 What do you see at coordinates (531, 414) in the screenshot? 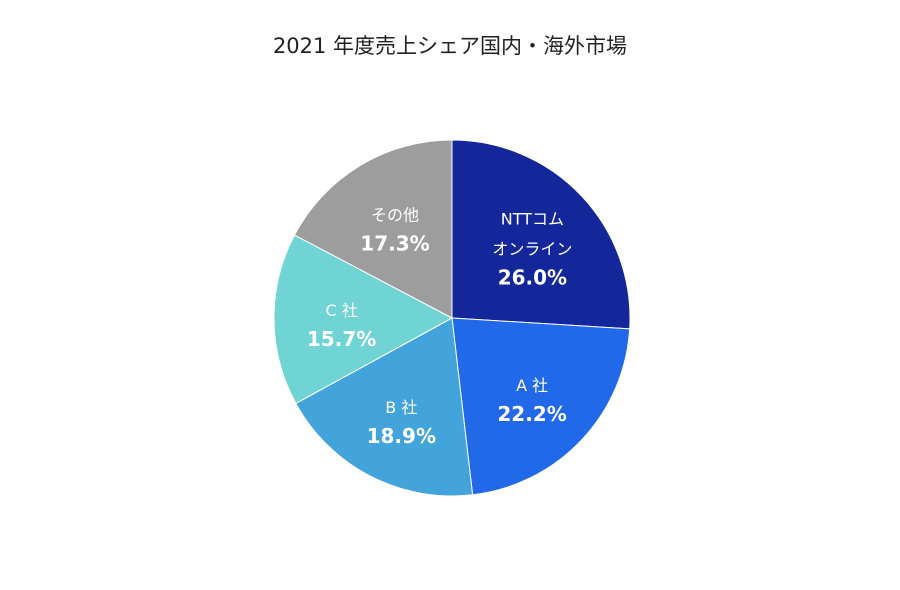
I see `slice-value-1: 22.2%` at bounding box center [531, 414].